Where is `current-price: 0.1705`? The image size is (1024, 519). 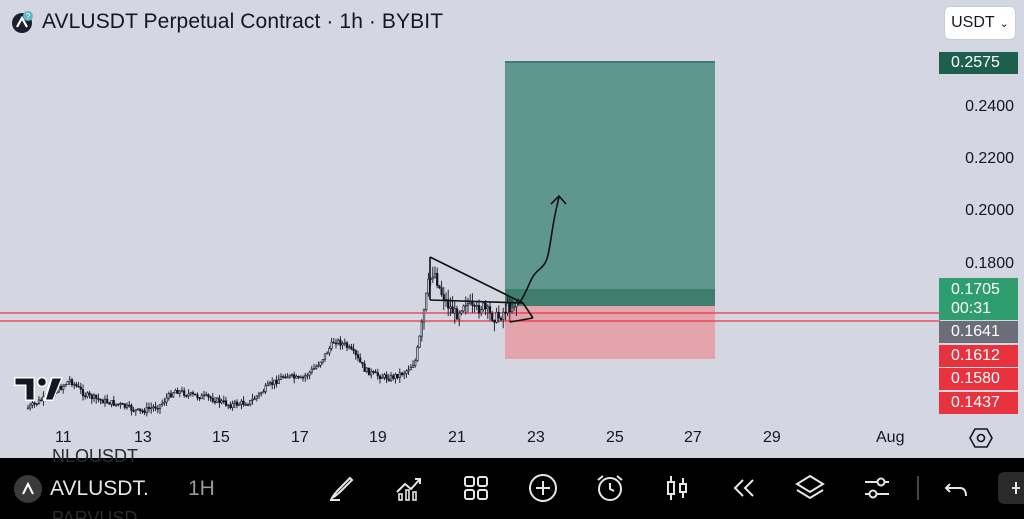
current-price: 0.1705 is located at coordinates (975, 289).